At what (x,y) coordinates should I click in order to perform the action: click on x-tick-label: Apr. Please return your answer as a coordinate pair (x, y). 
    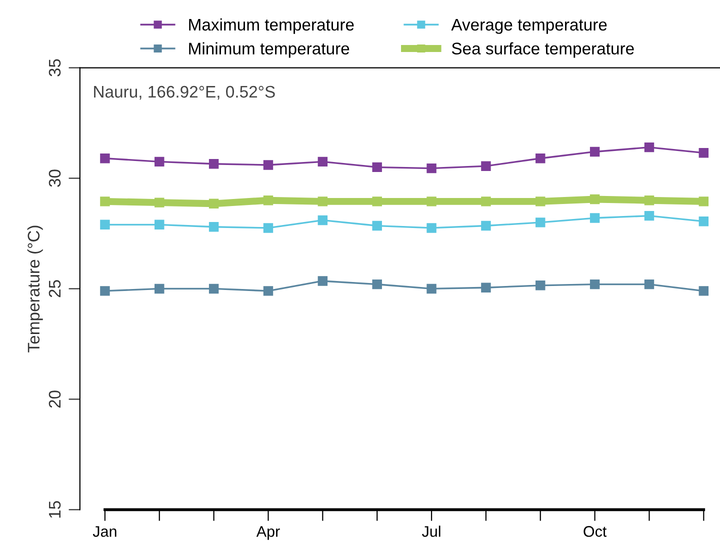
    Looking at the image, I should click on (268, 533).